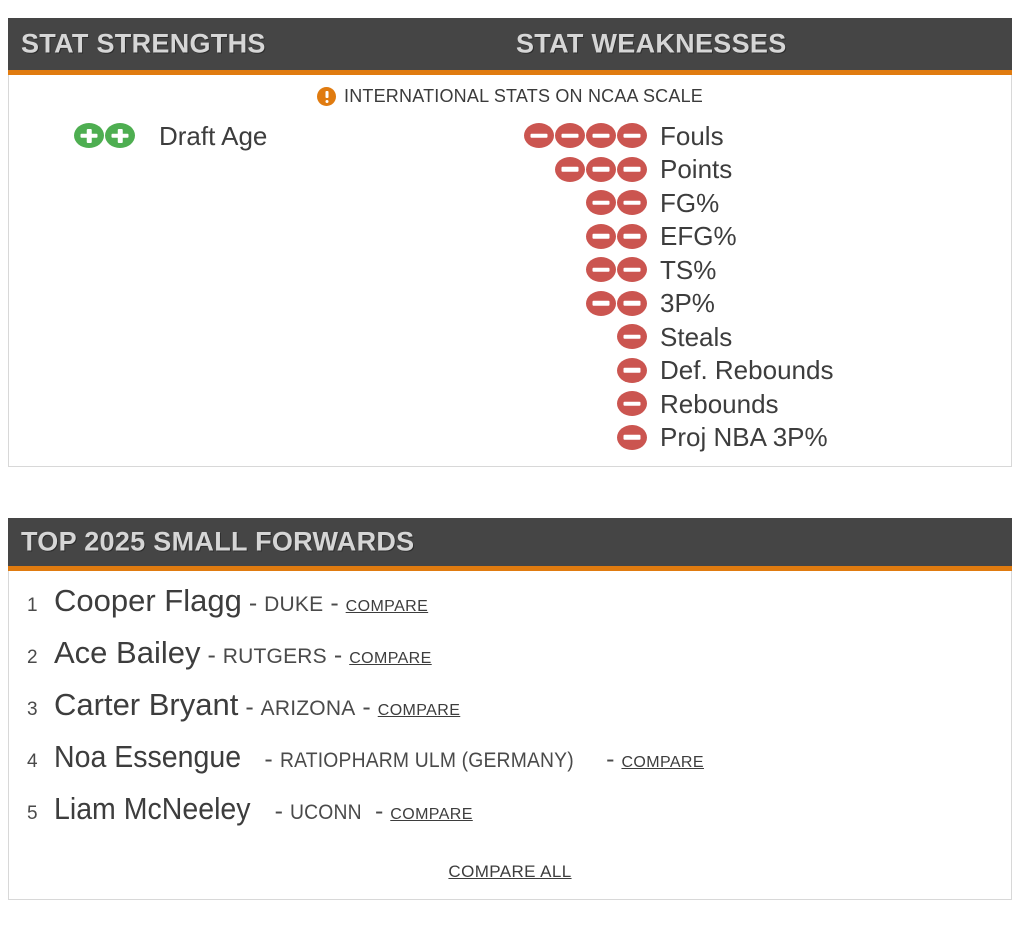 The image size is (1024, 926). I want to click on stat-row: FG%, so click(669, 203).